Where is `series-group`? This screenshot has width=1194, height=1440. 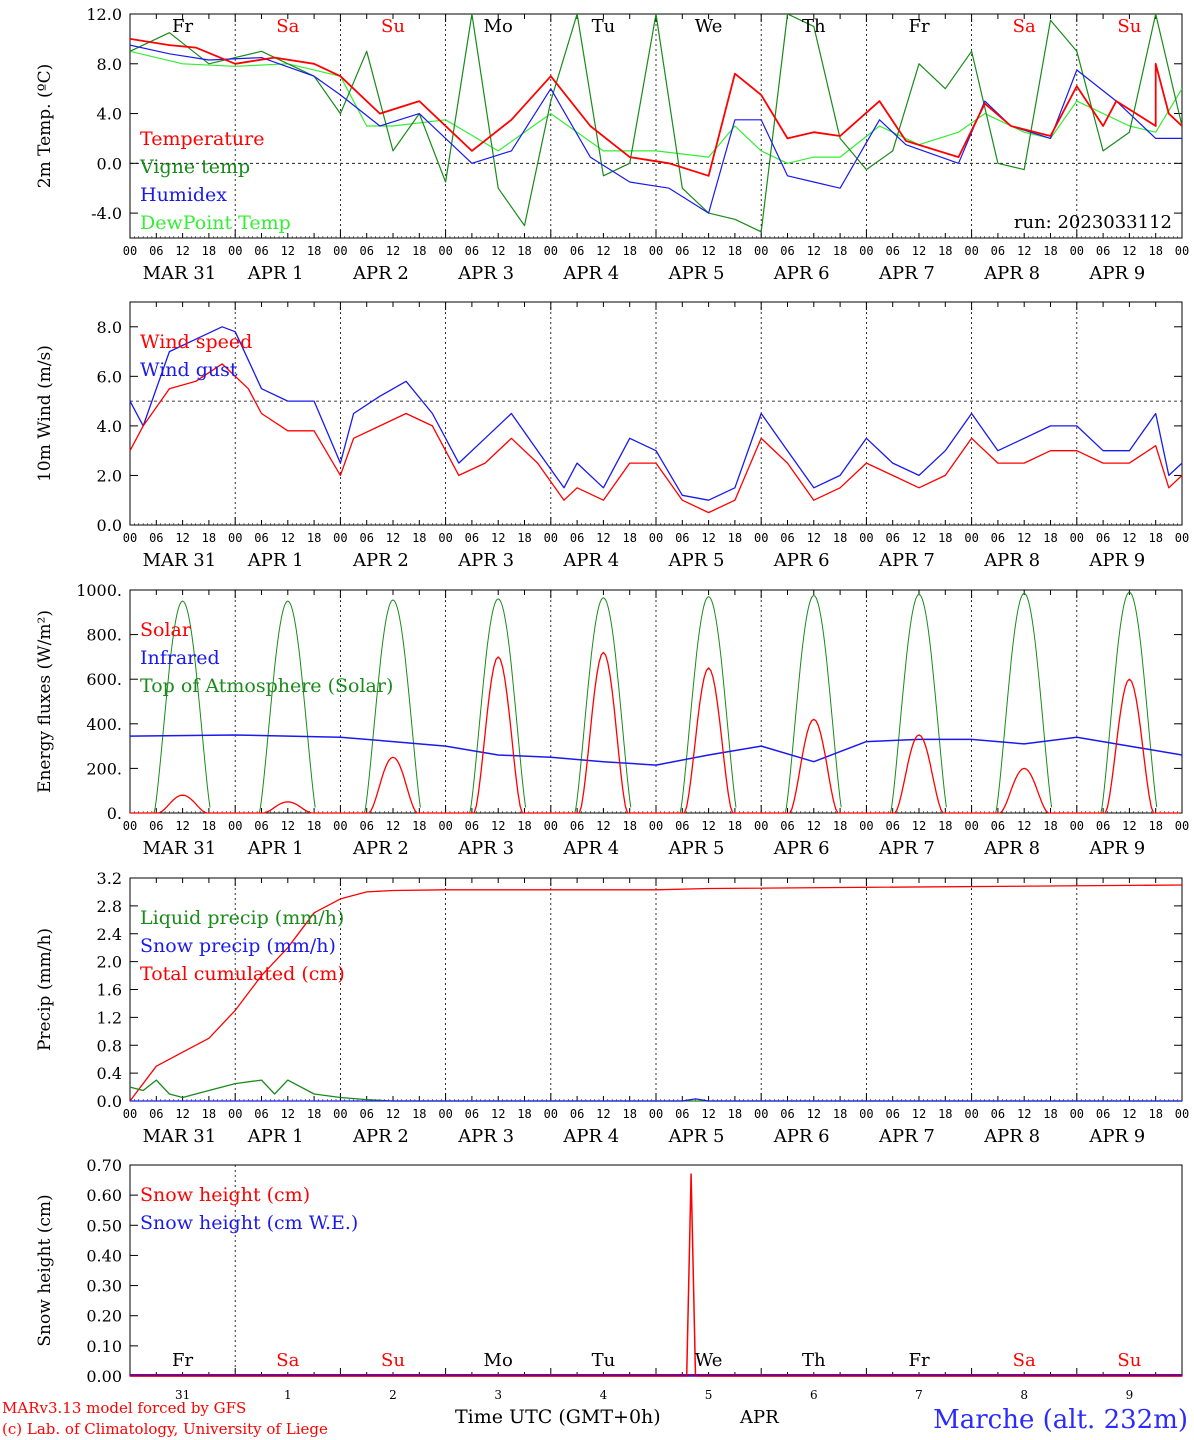 series-group is located at coordinates (656, 123).